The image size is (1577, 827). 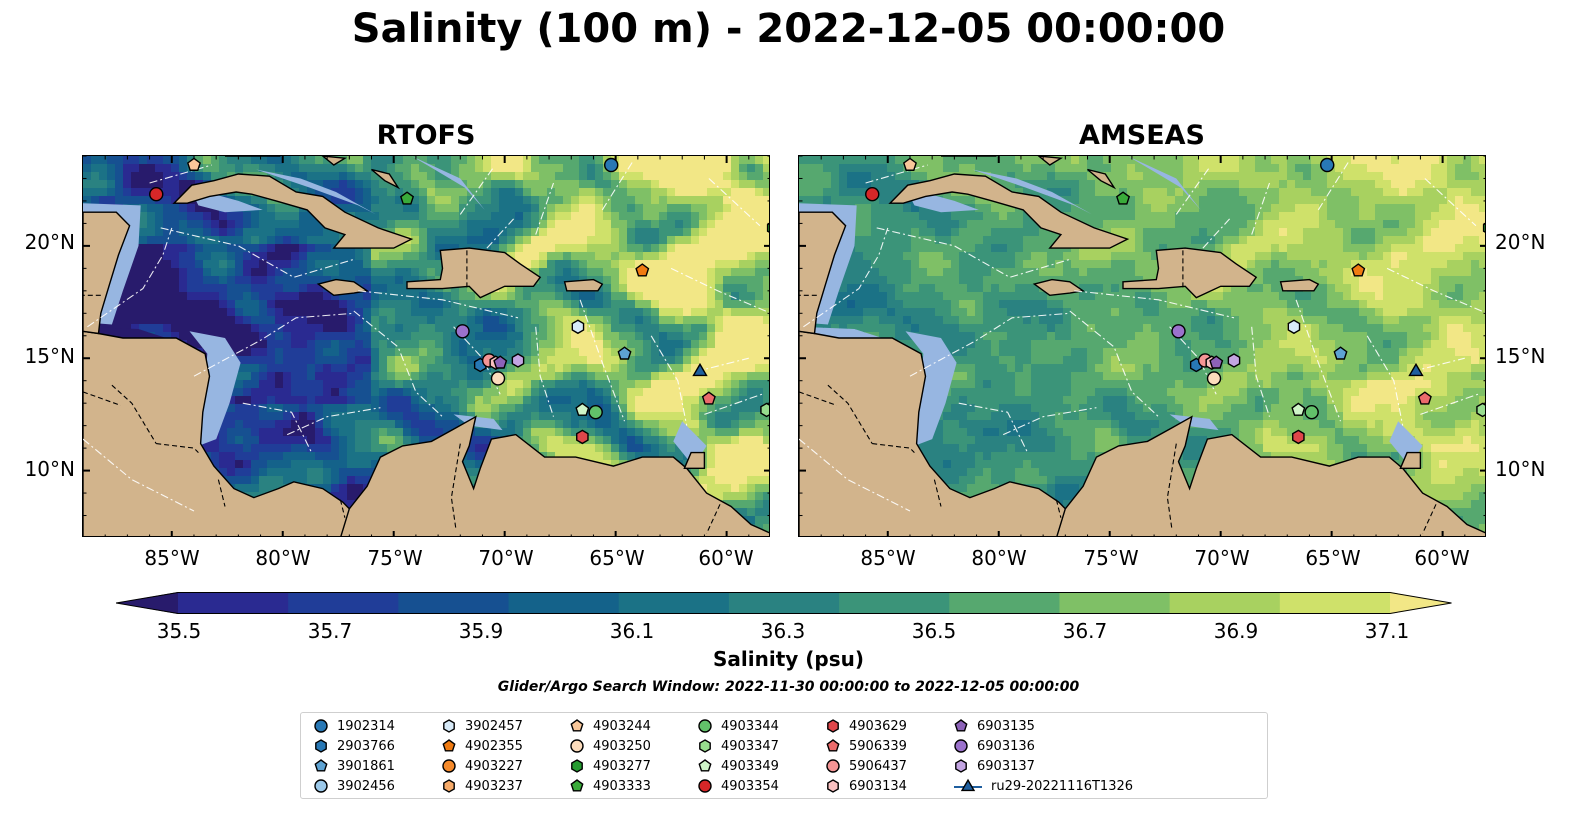 What do you see at coordinates (354, 786) in the screenshot?
I see `legend-item-3902456: 3902456` at bounding box center [354, 786].